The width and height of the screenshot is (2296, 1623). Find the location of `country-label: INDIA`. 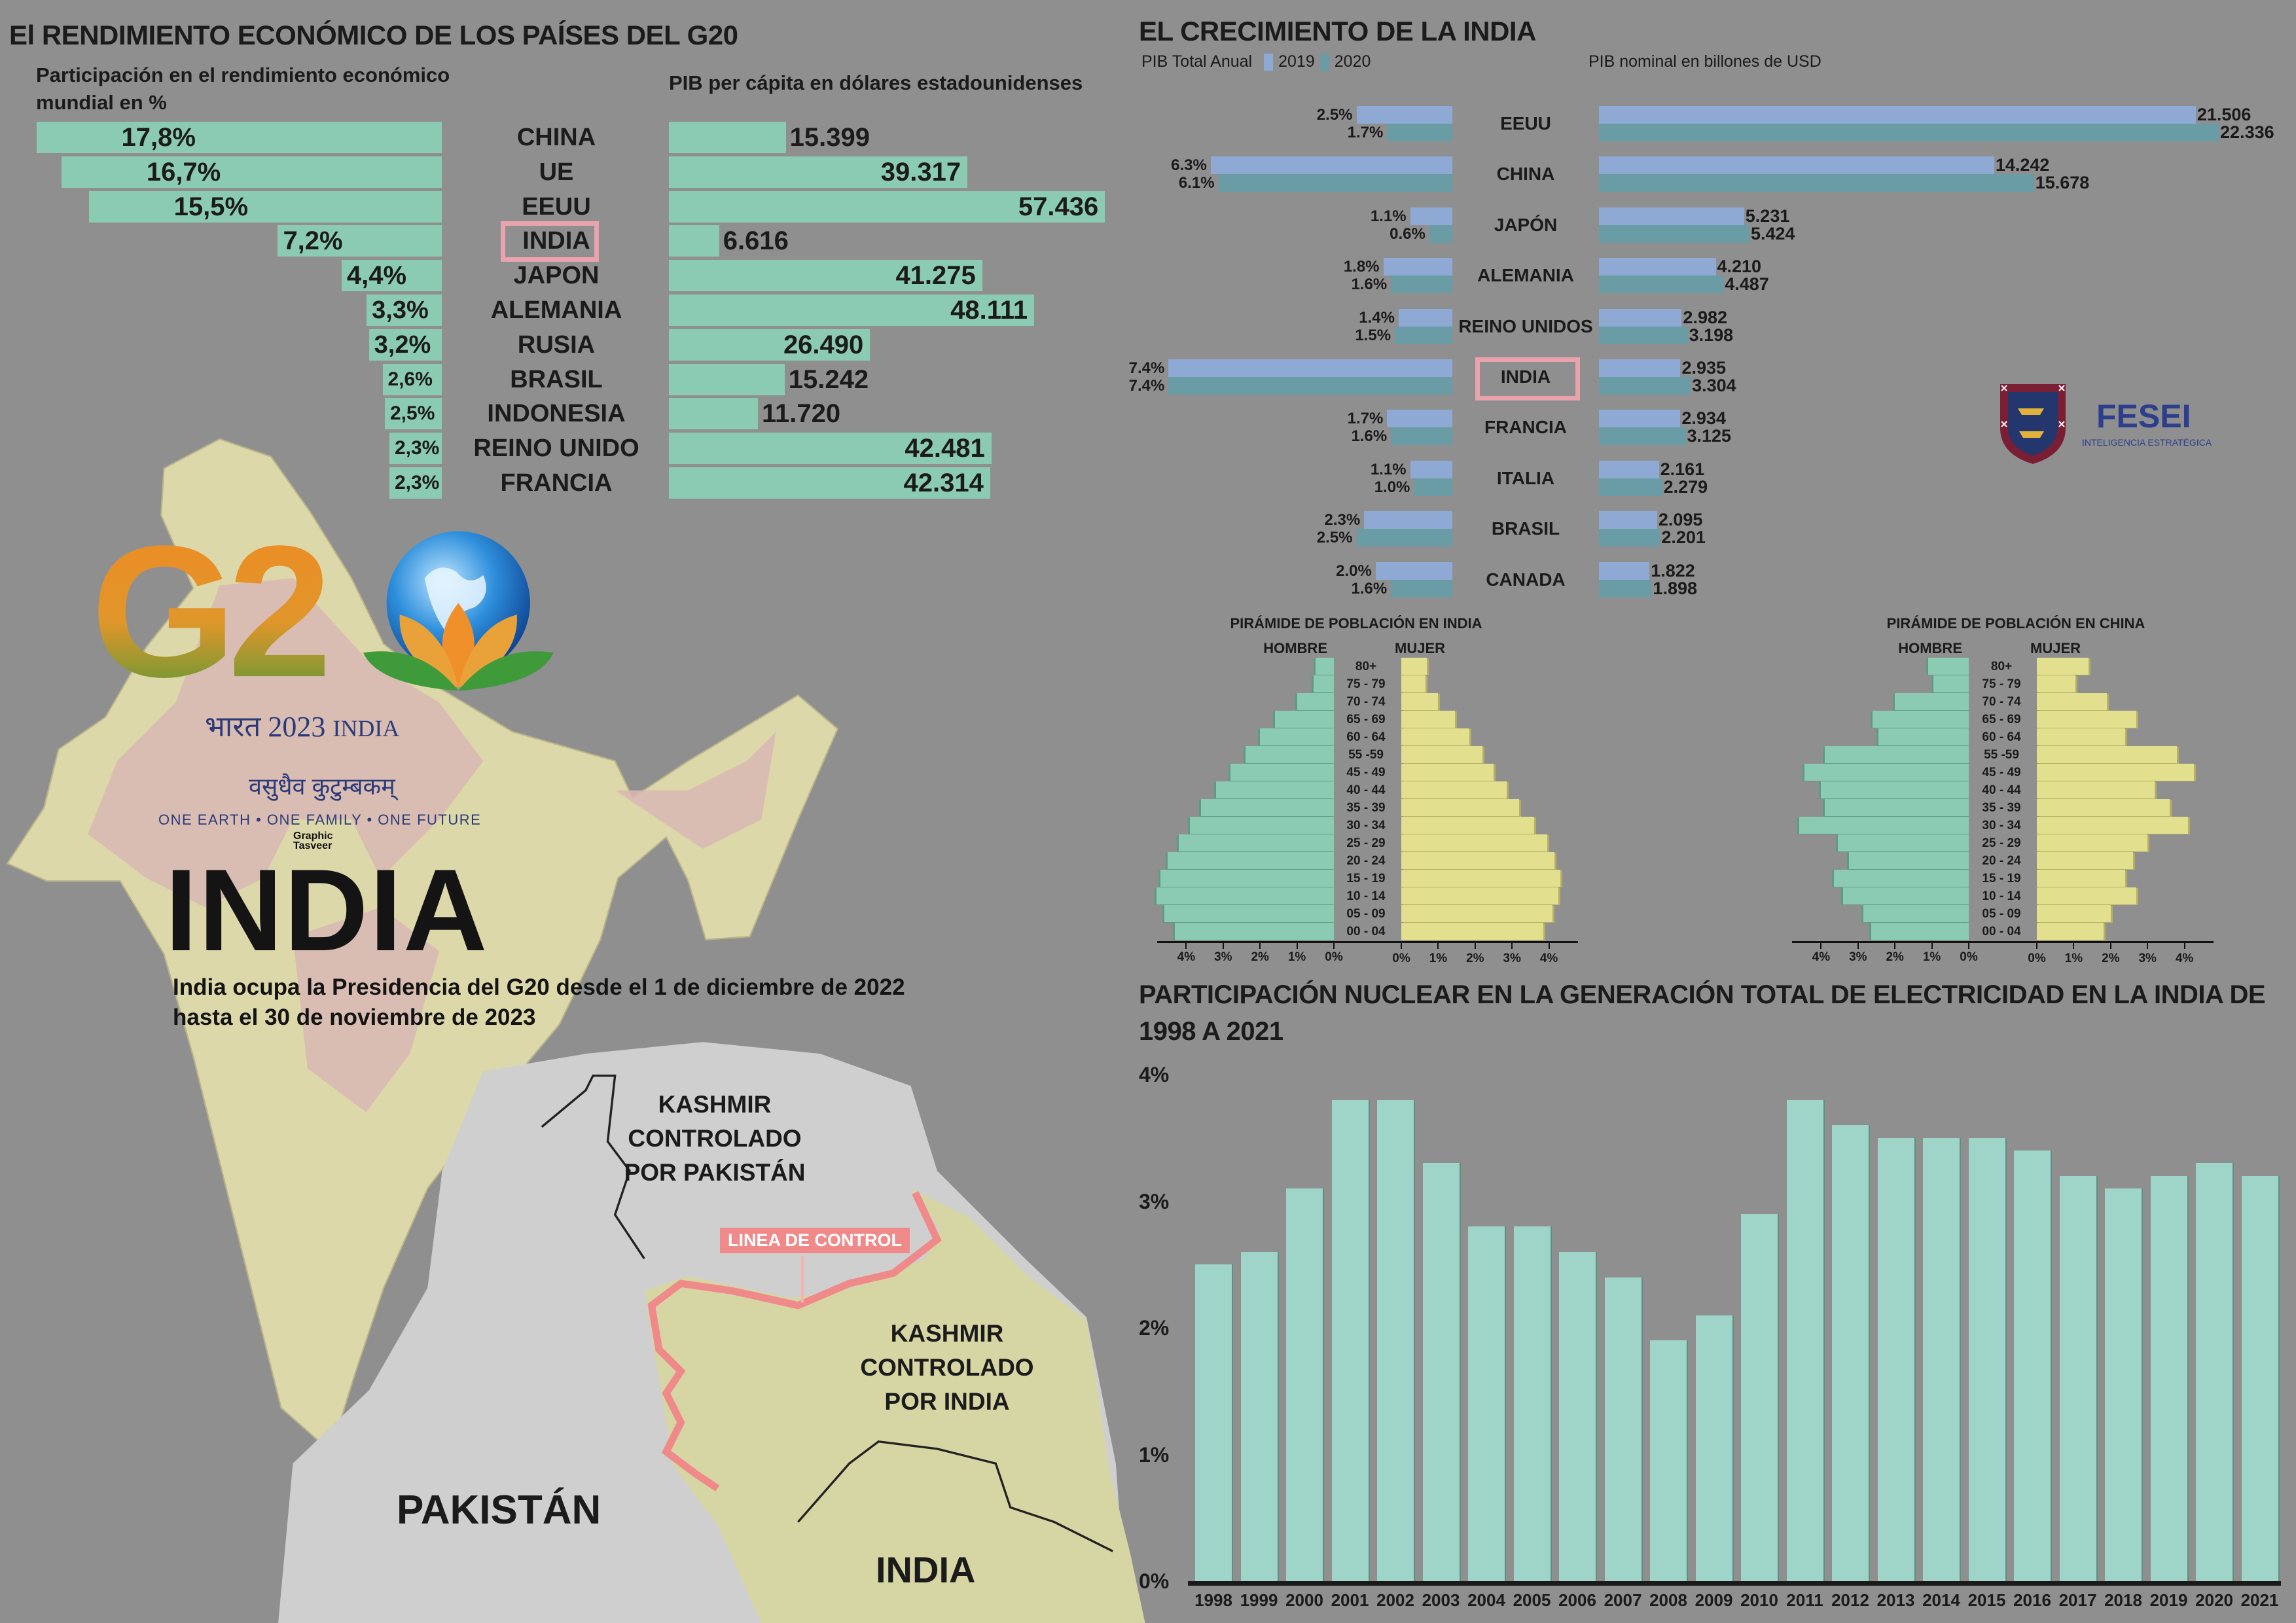

country-label: INDIA is located at coordinates (556, 241).